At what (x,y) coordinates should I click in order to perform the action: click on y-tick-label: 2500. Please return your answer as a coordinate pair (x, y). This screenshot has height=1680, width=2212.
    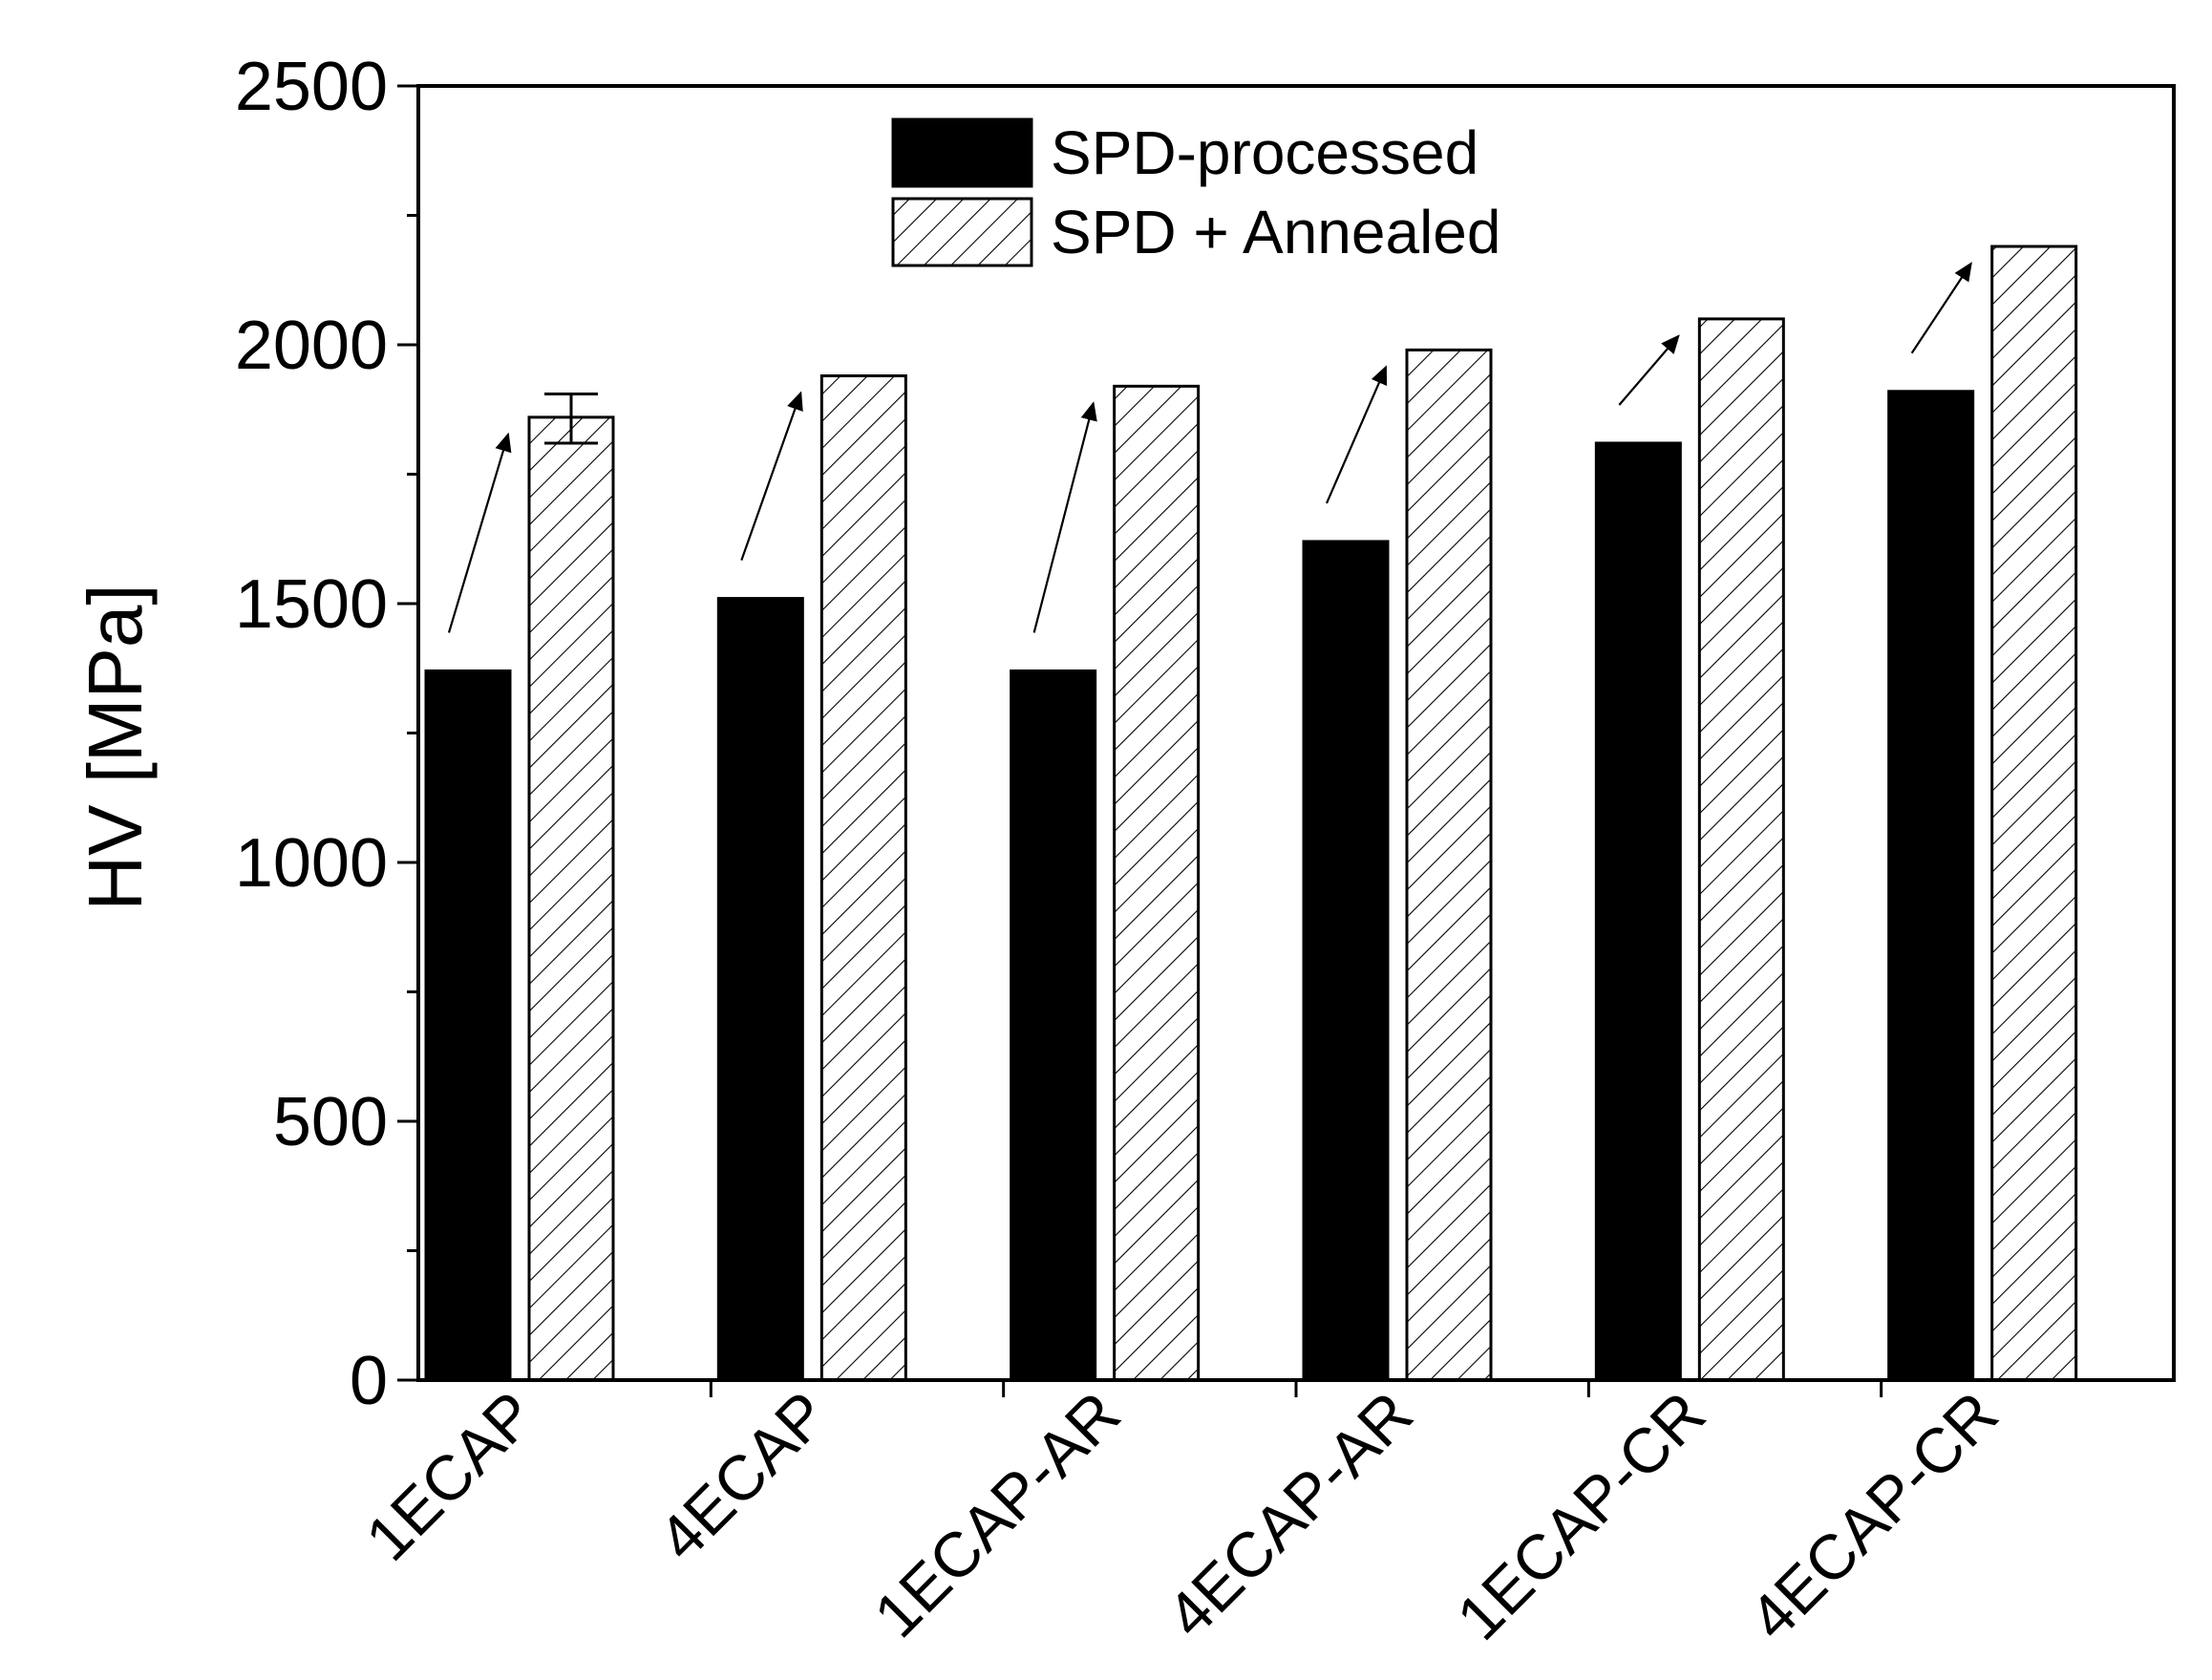
    Looking at the image, I should click on (311, 87).